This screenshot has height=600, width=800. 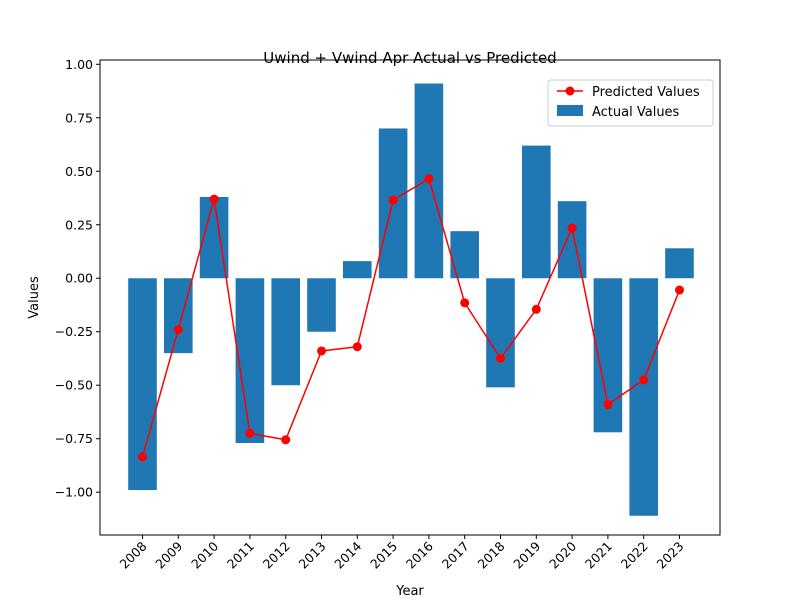 I want to click on legend-predicted-marker, so click(x=570, y=91).